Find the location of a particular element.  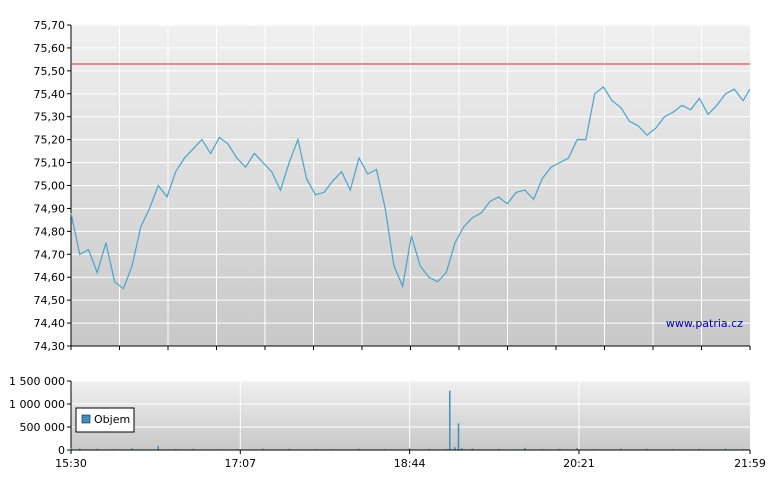

price-y-tick-label: 74,30 is located at coordinates (50, 346).